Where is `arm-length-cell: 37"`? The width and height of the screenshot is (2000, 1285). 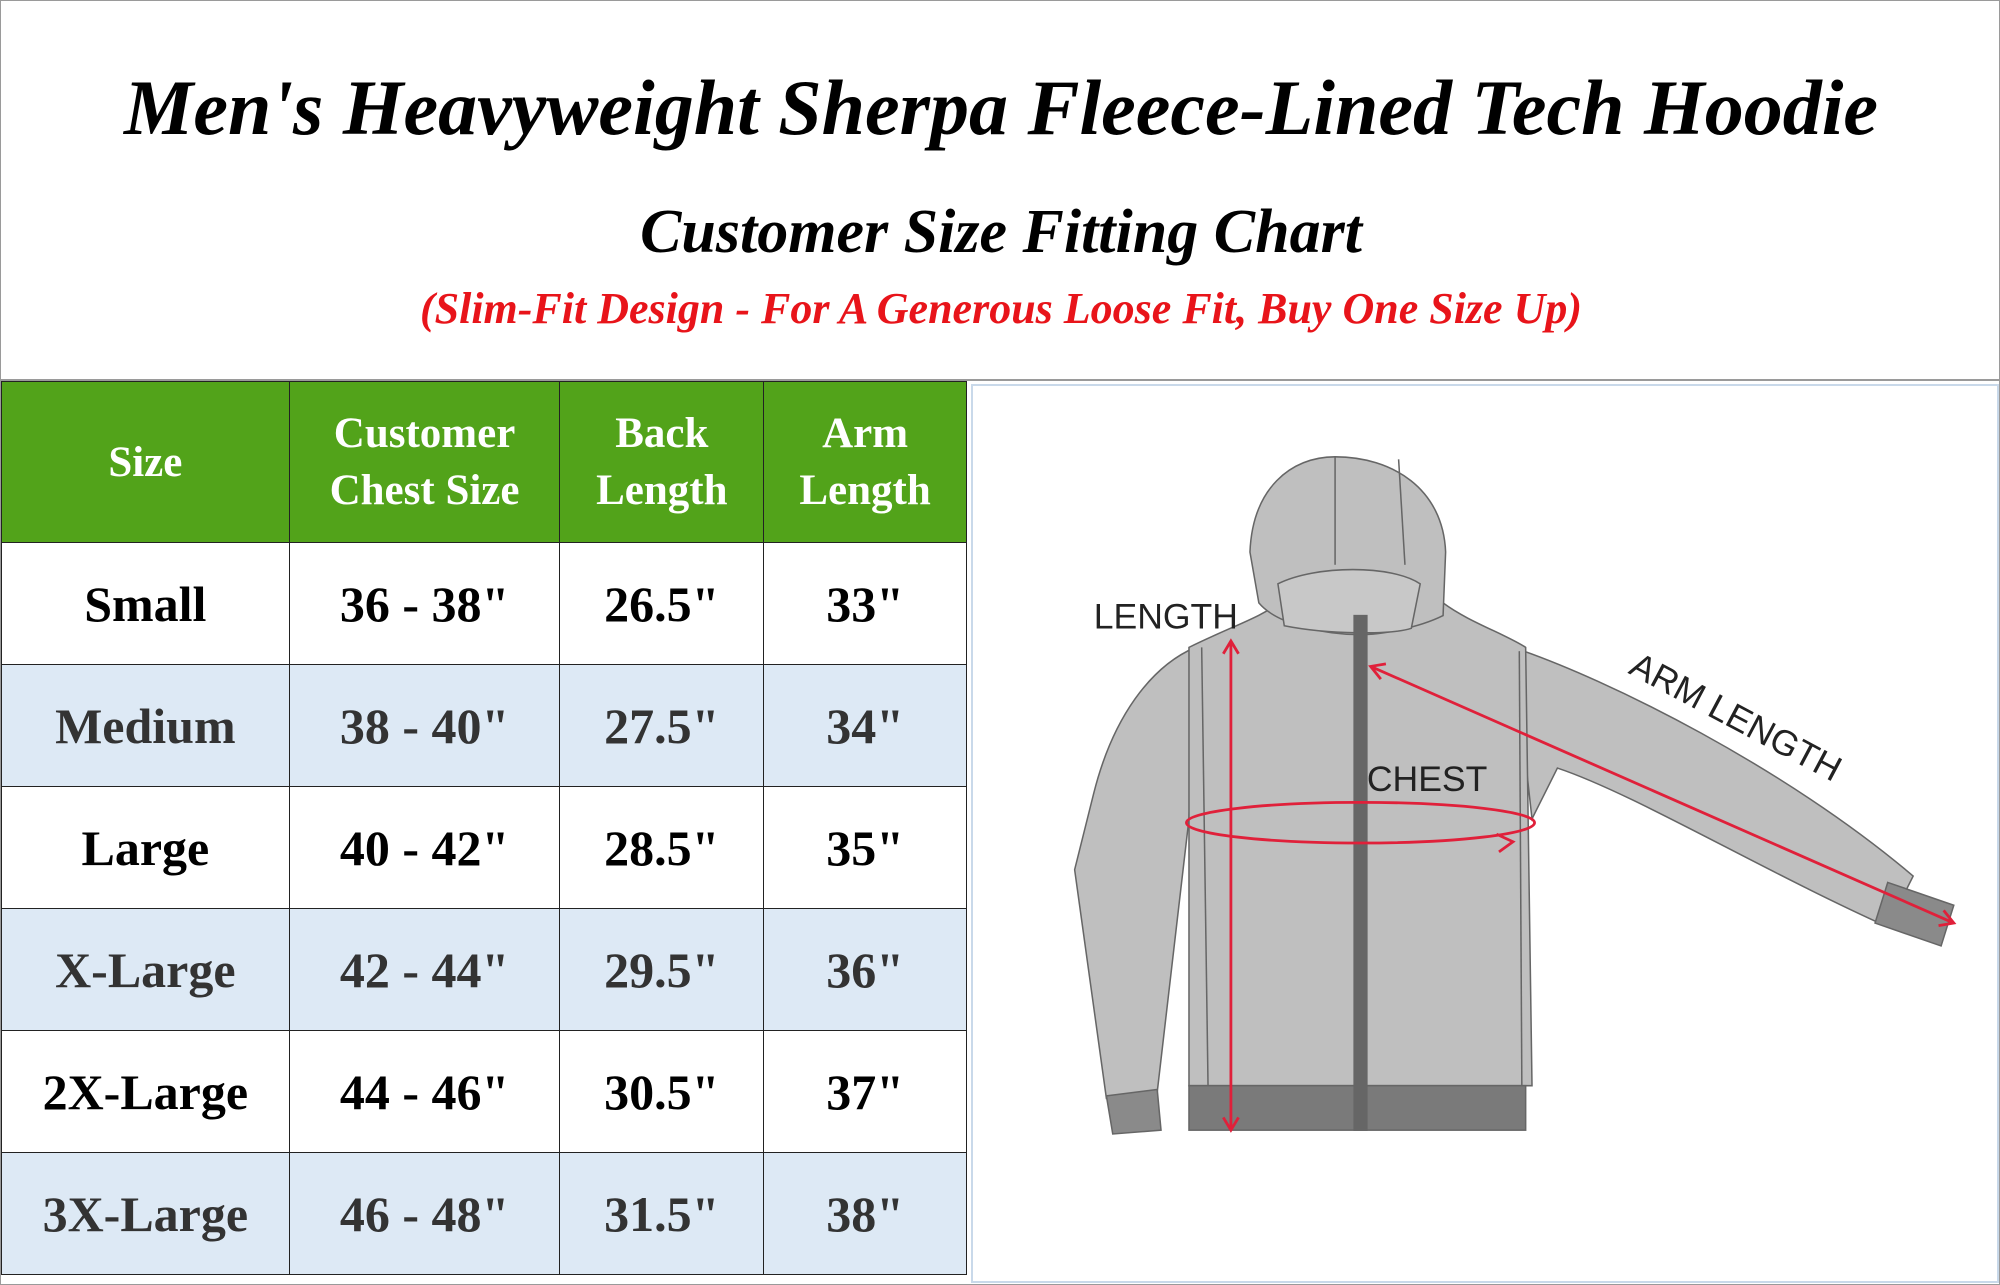 arm-length-cell: 37" is located at coordinates (865, 1091).